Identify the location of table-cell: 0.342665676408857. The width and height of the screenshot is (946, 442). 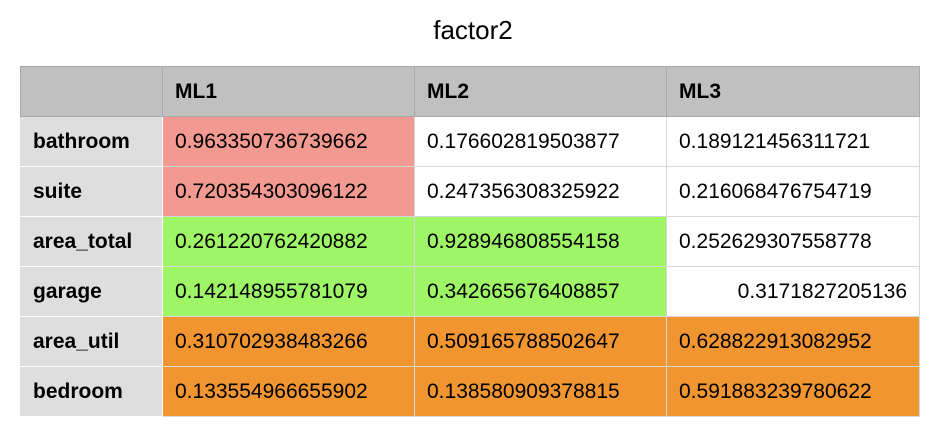
(540, 291).